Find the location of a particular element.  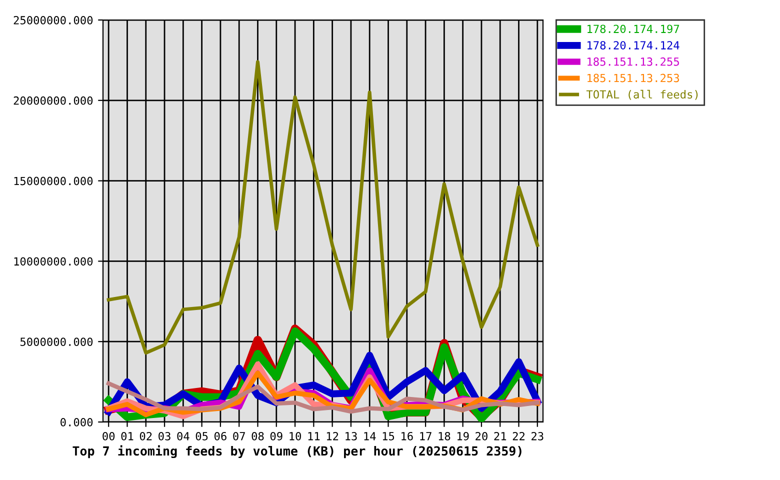

legend-label: 185.151.13.255 is located at coordinates (633, 61).